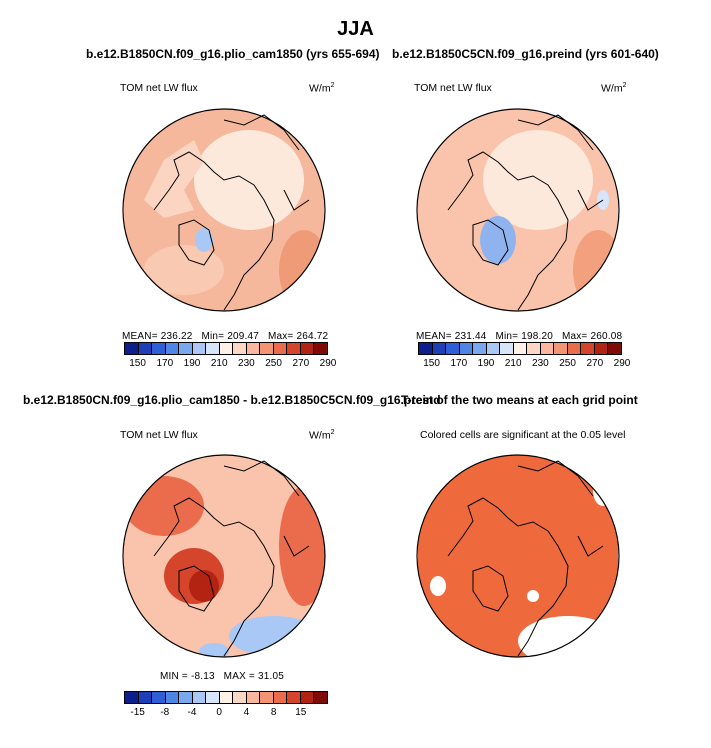  I want to click on panel-tl-colorbar, so click(226, 348).